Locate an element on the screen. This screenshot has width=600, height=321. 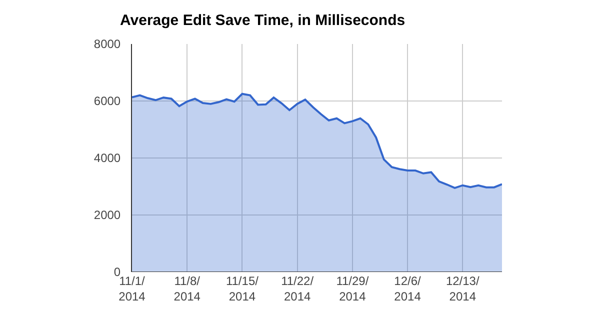
x-tick-label: 11/15/2014 is located at coordinates (243, 289).